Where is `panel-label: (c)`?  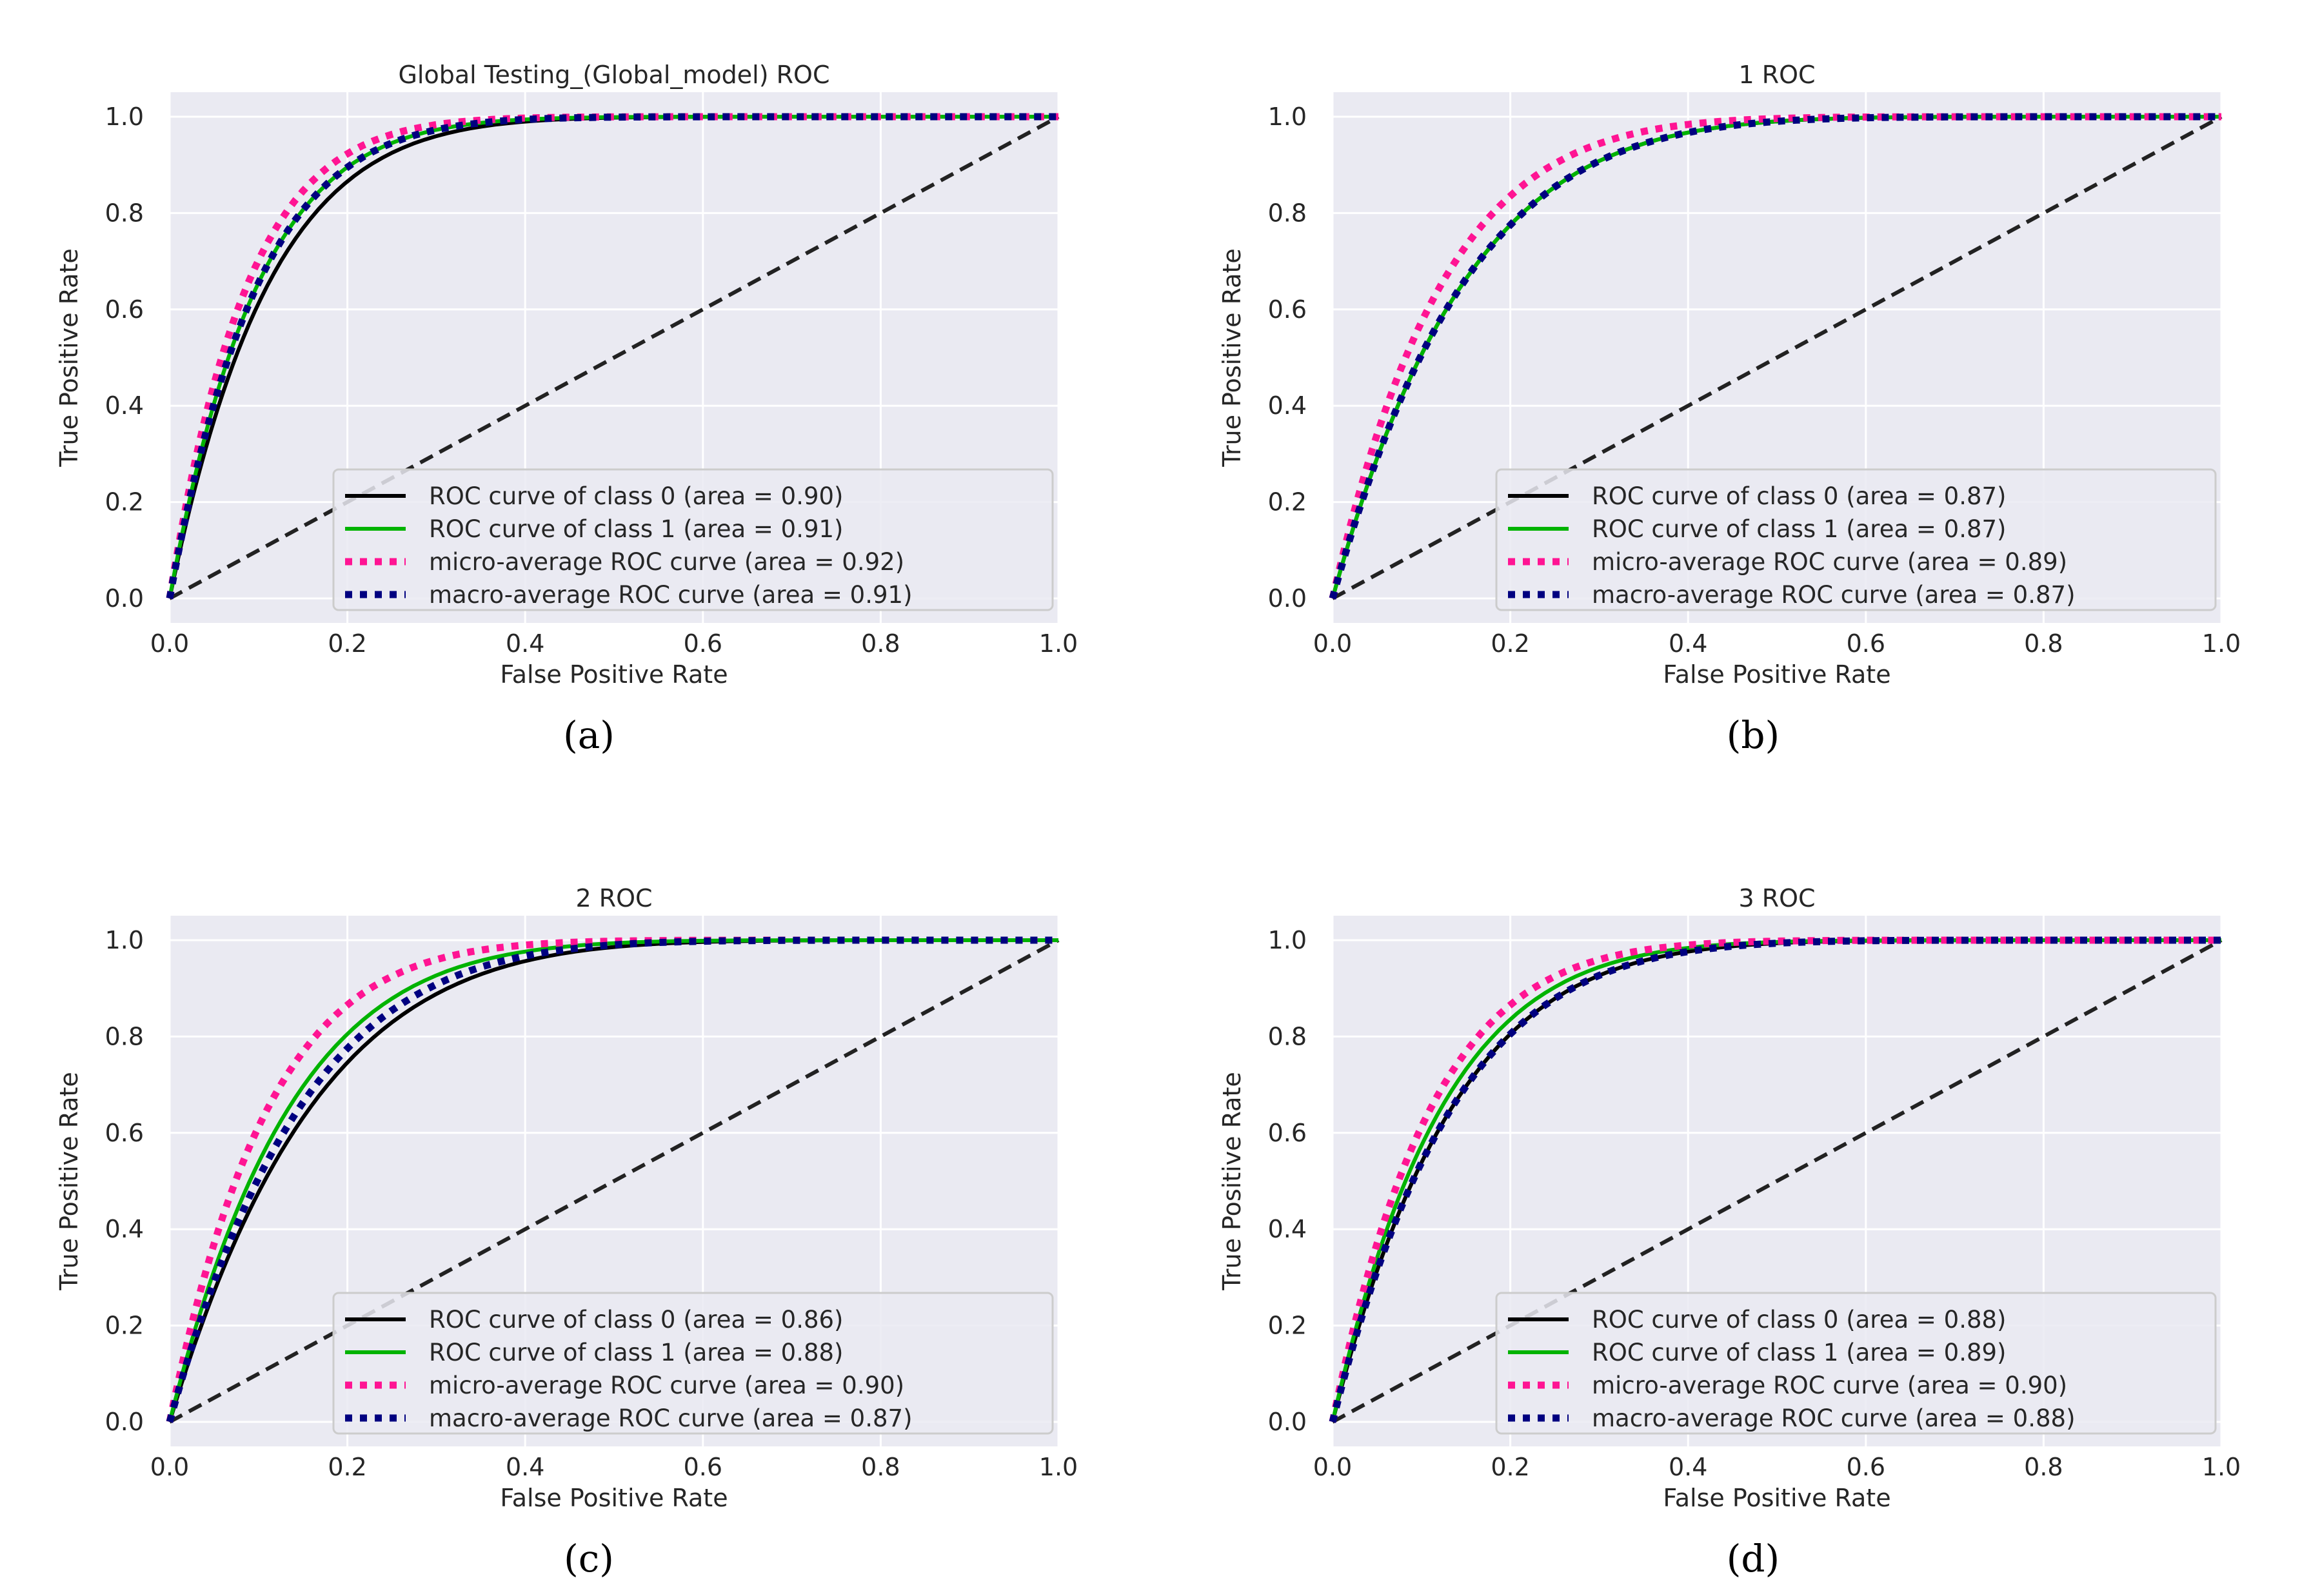 panel-label: (c) is located at coordinates (589, 1559).